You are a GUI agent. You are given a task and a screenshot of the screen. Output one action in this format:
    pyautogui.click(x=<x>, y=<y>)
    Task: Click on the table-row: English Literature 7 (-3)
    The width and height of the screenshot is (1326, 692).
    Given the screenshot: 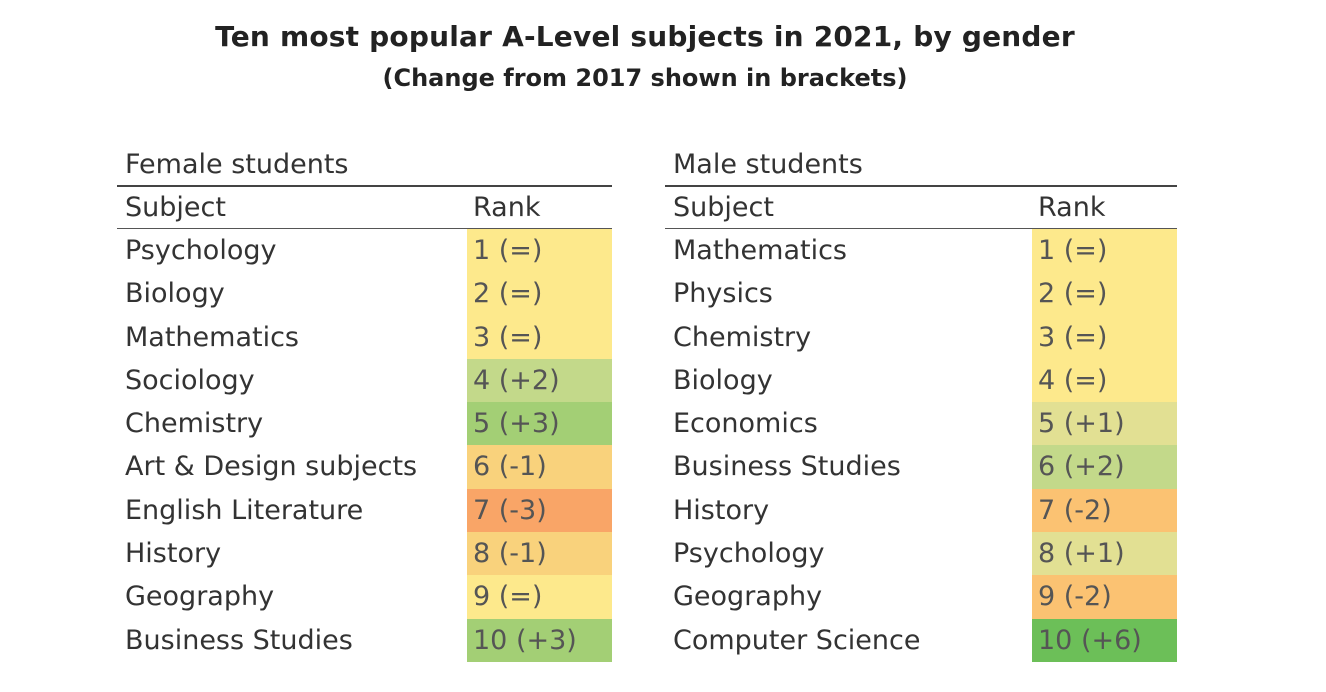 What is the action you would take?
    pyautogui.click(x=364, y=510)
    